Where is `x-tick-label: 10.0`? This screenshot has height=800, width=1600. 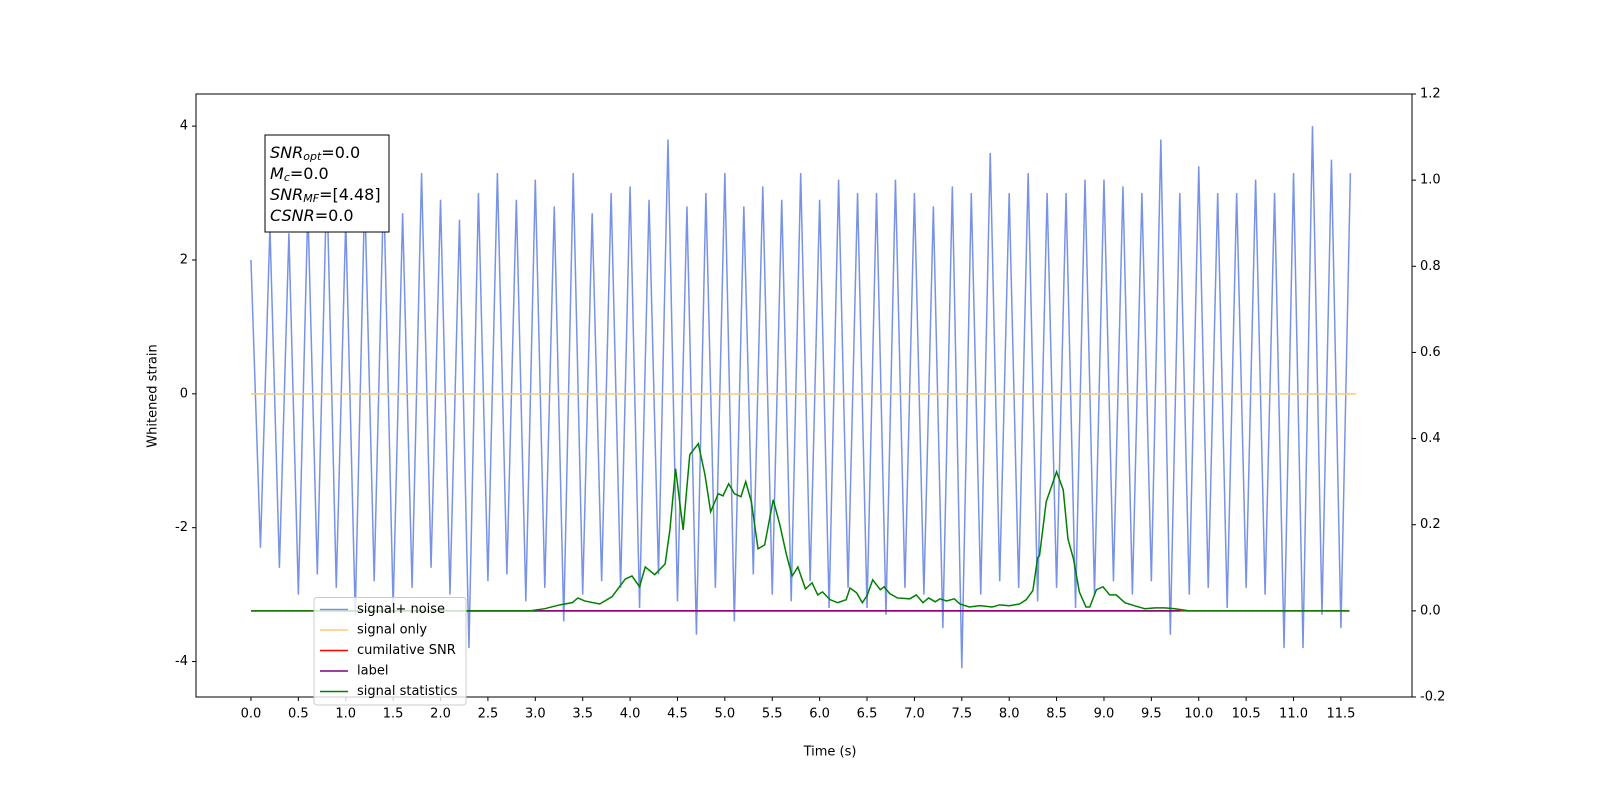 x-tick-label: 10.0 is located at coordinates (1198, 714).